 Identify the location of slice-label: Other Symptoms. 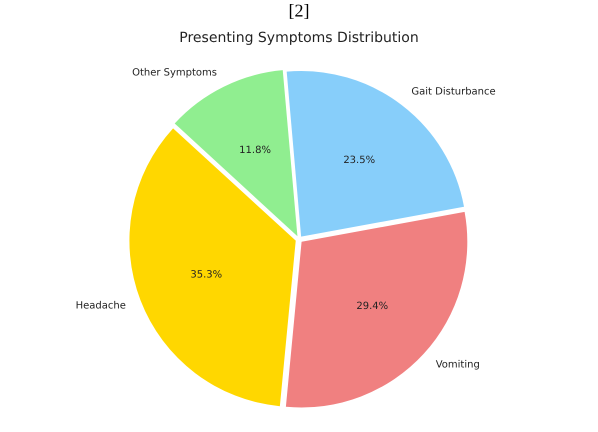
(174, 73).